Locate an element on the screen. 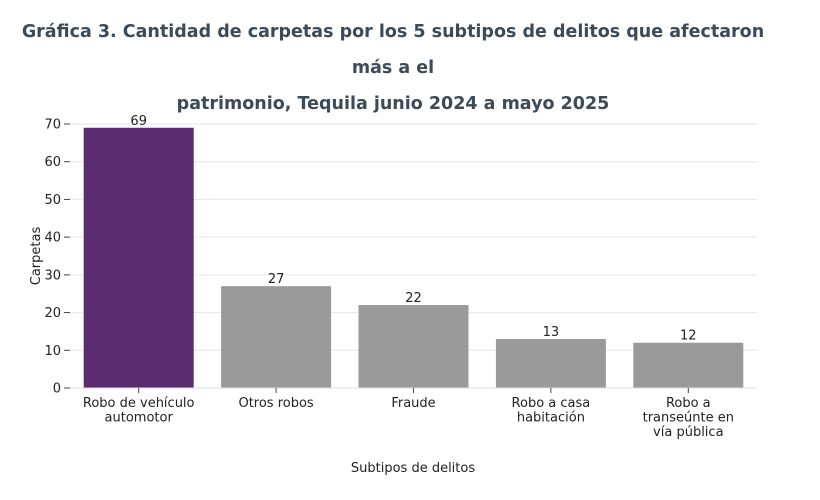 This screenshot has width=820, height=500. y-tick-label: 50 is located at coordinates (52, 200).